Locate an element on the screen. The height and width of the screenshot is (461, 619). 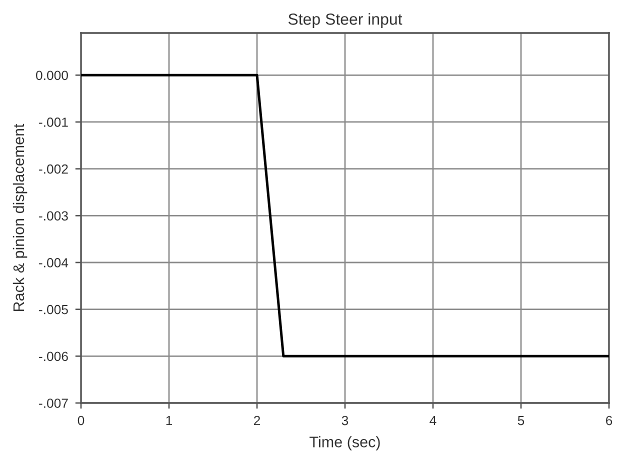
x-tick-label: 6 is located at coordinates (609, 421).